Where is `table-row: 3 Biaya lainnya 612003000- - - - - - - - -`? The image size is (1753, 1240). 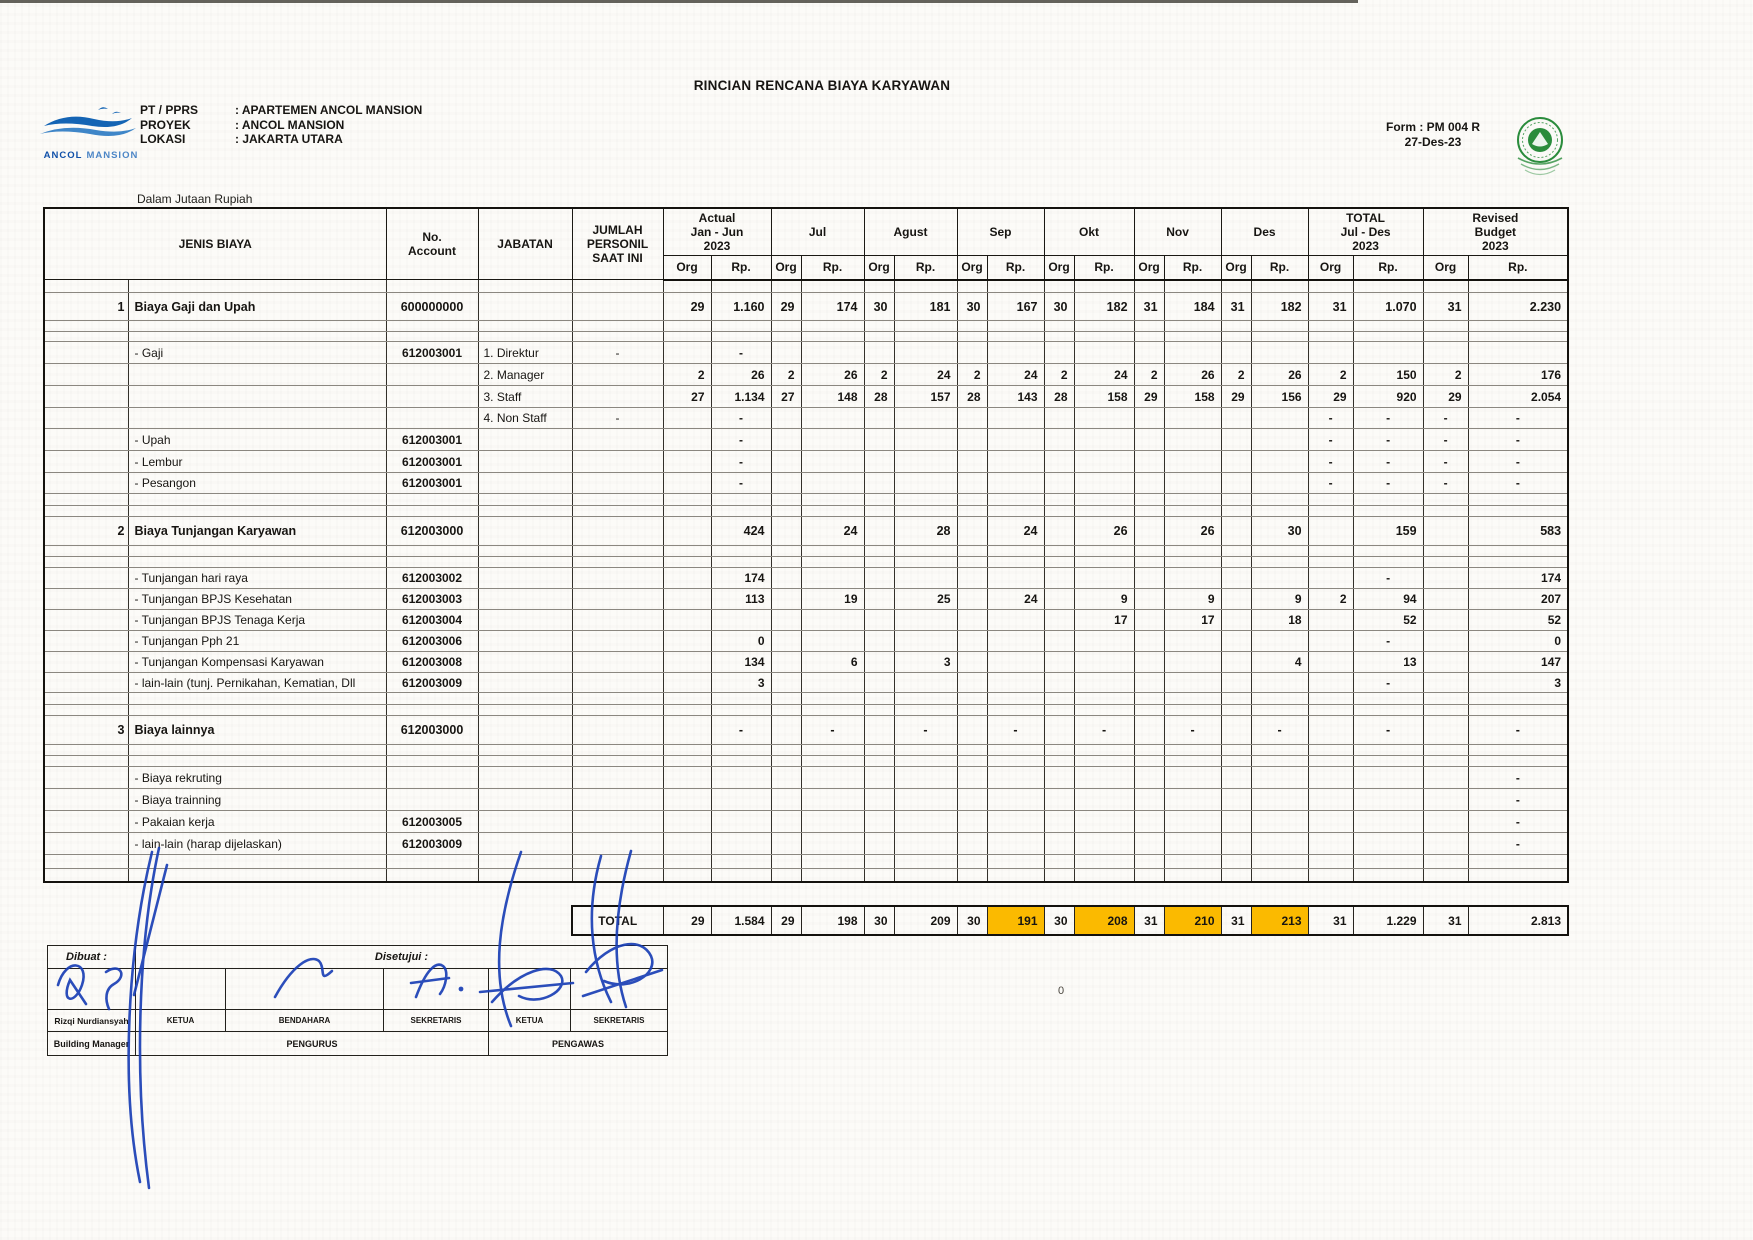 table-row: 3 Biaya lainnya 612003000- - - - - - - - - is located at coordinates (806, 730).